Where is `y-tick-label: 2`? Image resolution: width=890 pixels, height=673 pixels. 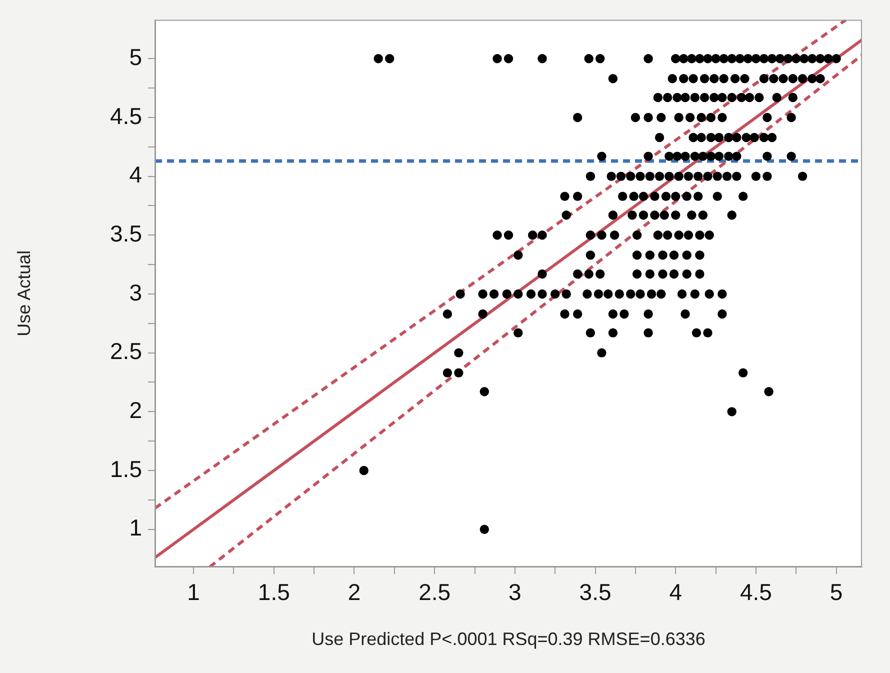
y-tick-label: 2 is located at coordinates (135, 410).